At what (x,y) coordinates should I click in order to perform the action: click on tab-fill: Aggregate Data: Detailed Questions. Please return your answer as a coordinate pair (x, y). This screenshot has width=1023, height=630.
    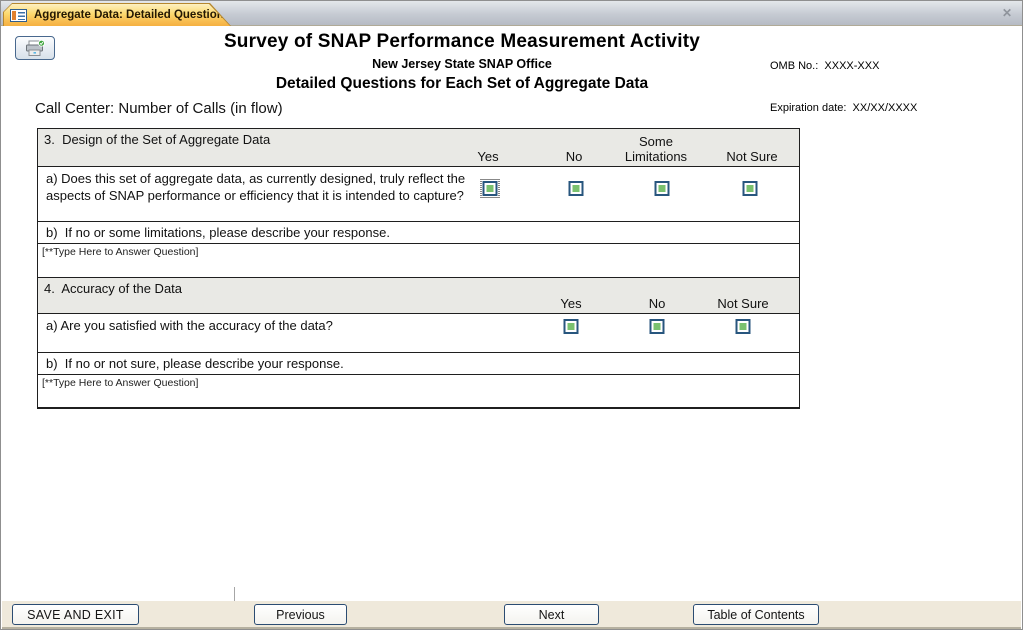
    Looking at the image, I should click on (117, 15).